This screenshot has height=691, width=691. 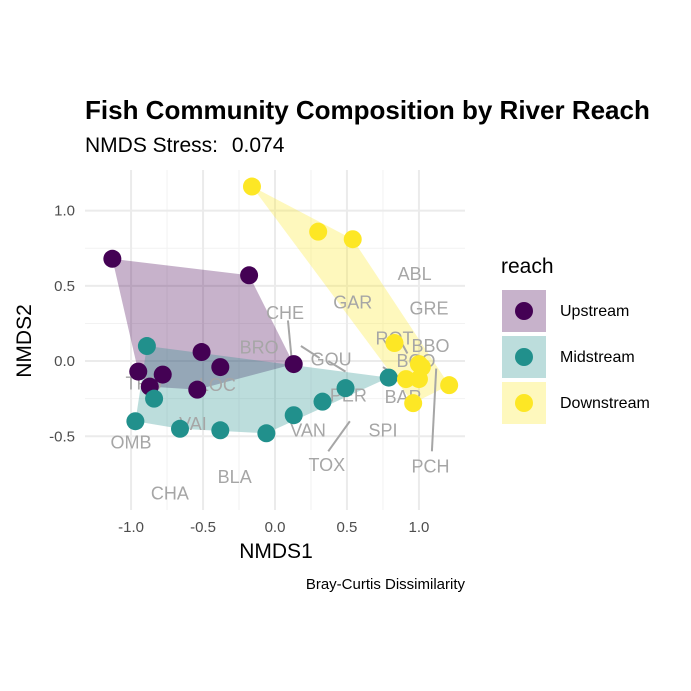 I want to click on species-label-bro: BRO, so click(x=259, y=348).